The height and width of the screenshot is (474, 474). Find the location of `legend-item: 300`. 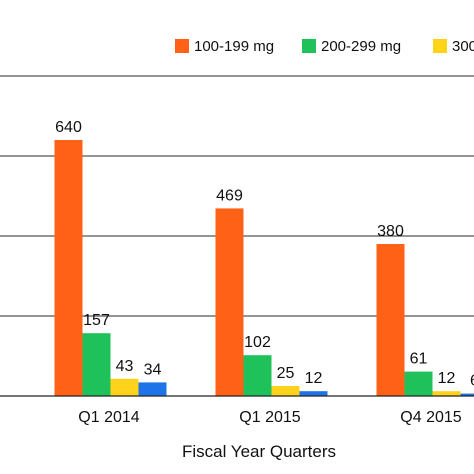

legend-item: 300 is located at coordinates (453, 46).